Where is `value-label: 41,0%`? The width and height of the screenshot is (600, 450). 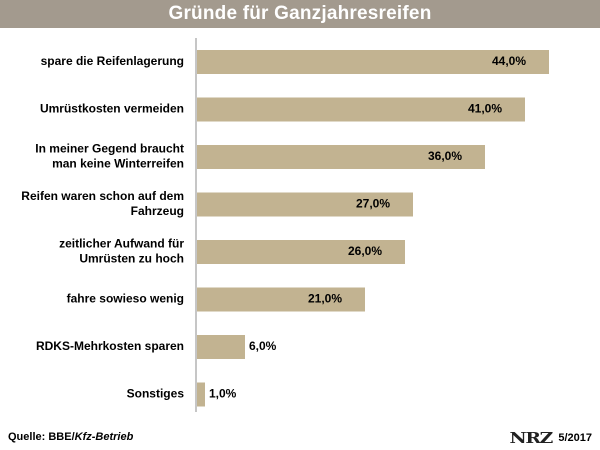
value-label: 41,0% is located at coordinates (485, 109).